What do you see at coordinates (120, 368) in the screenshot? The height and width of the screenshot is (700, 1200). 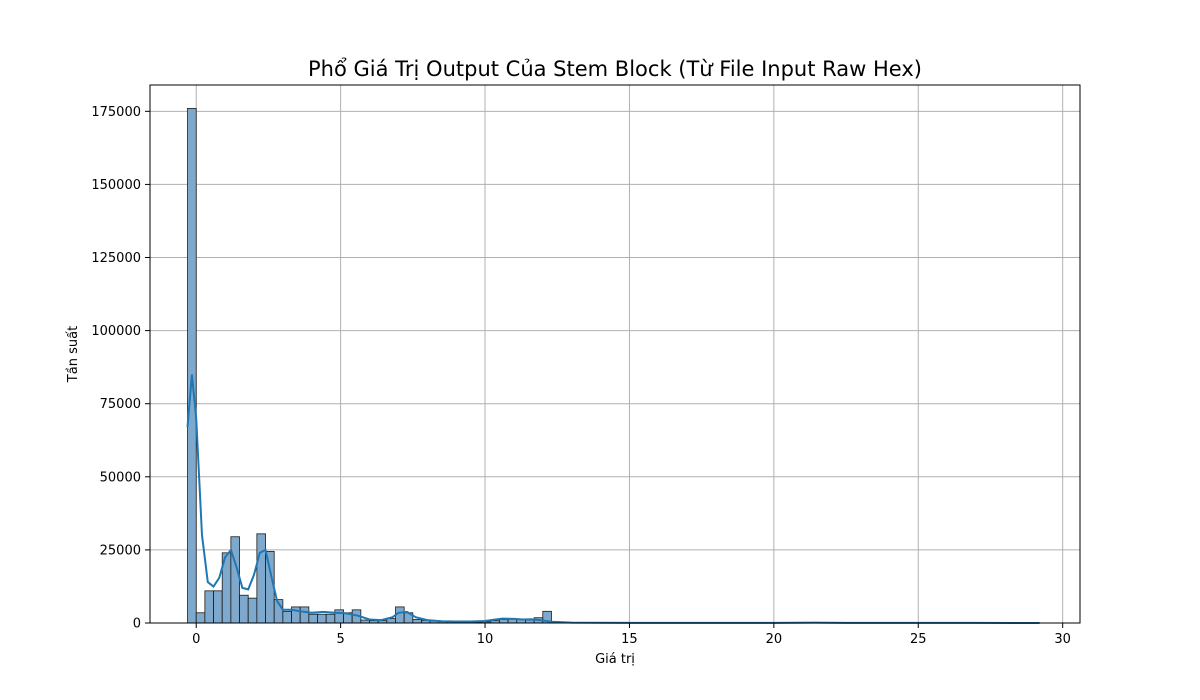 I see `y-axis-ticks: 0 25000 50000 75000 100000 125000 150000 175000` at bounding box center [120, 368].